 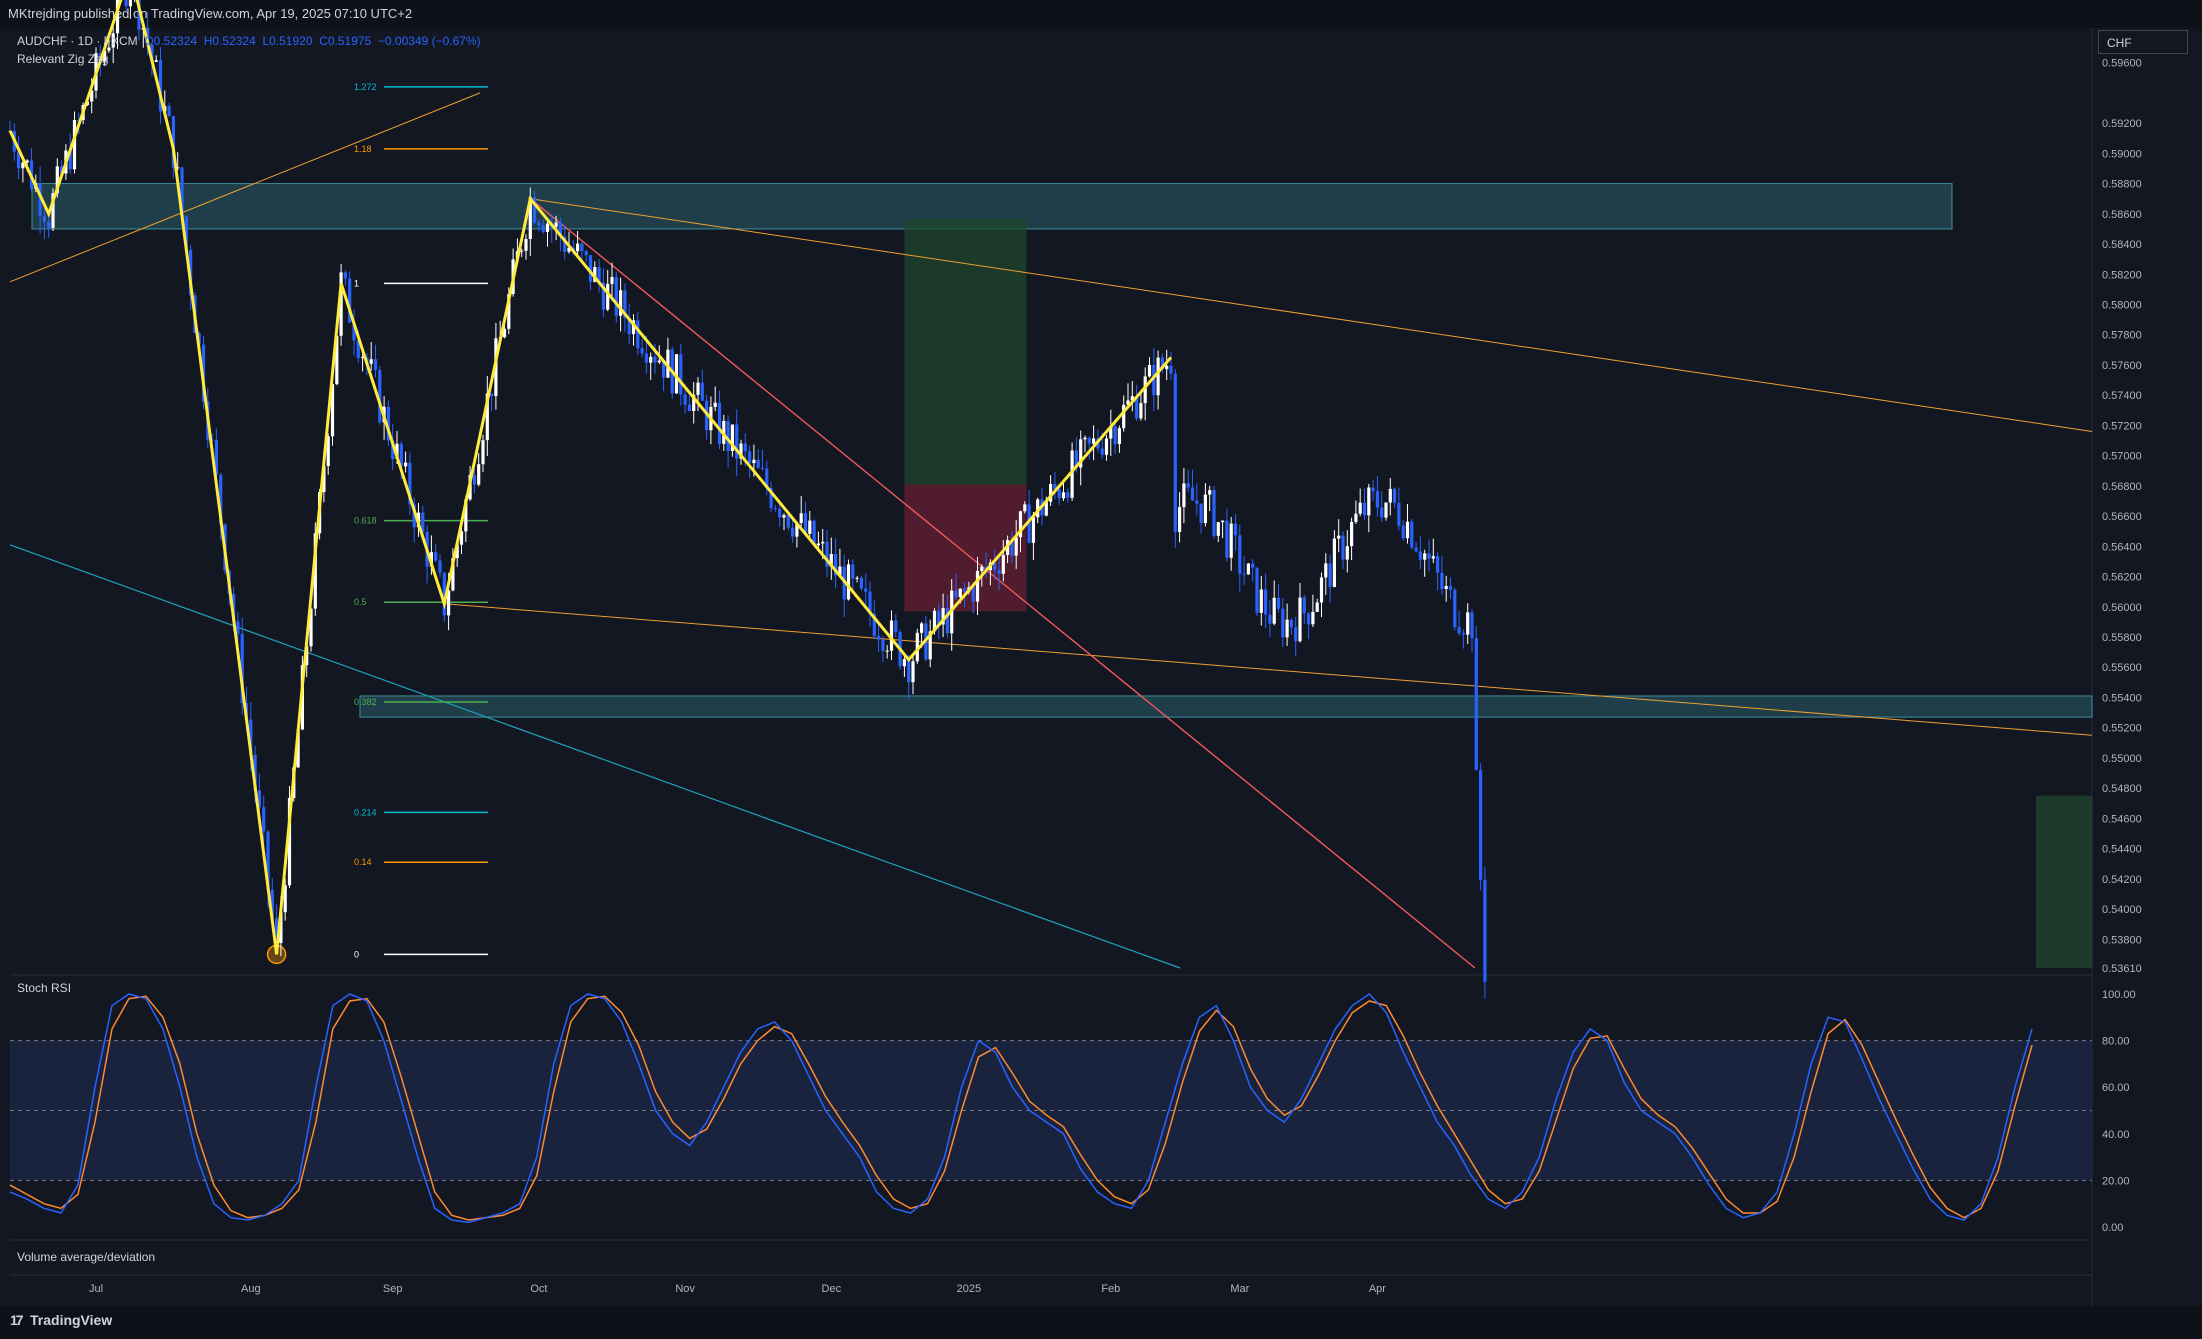 What do you see at coordinates (2122, 457) in the screenshot?
I see `price-axis-label: 0.57000` at bounding box center [2122, 457].